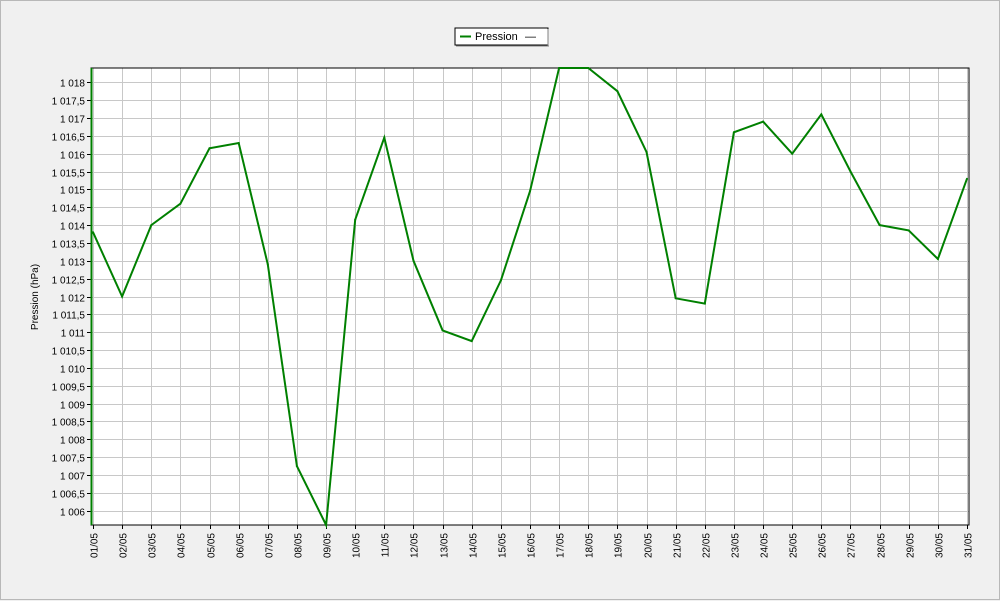 This screenshot has width=1000, height=601. What do you see at coordinates (72, 156) in the screenshot?
I see `y-tick-label: 1 016` at bounding box center [72, 156].